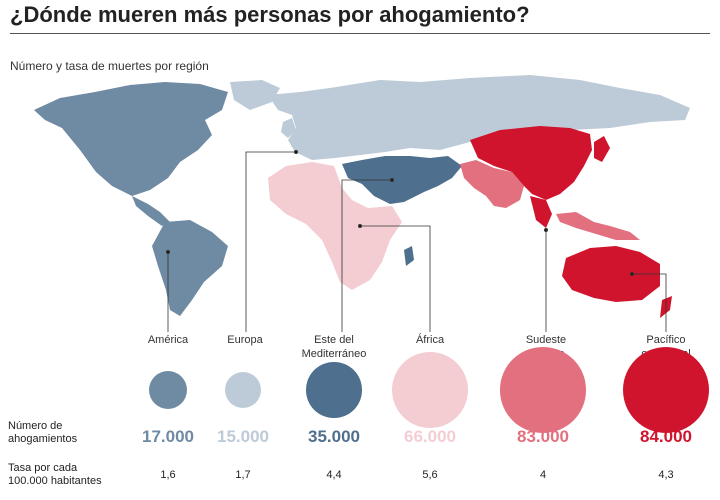  I want to click on region-pacifico-seasia, so click(541, 212).